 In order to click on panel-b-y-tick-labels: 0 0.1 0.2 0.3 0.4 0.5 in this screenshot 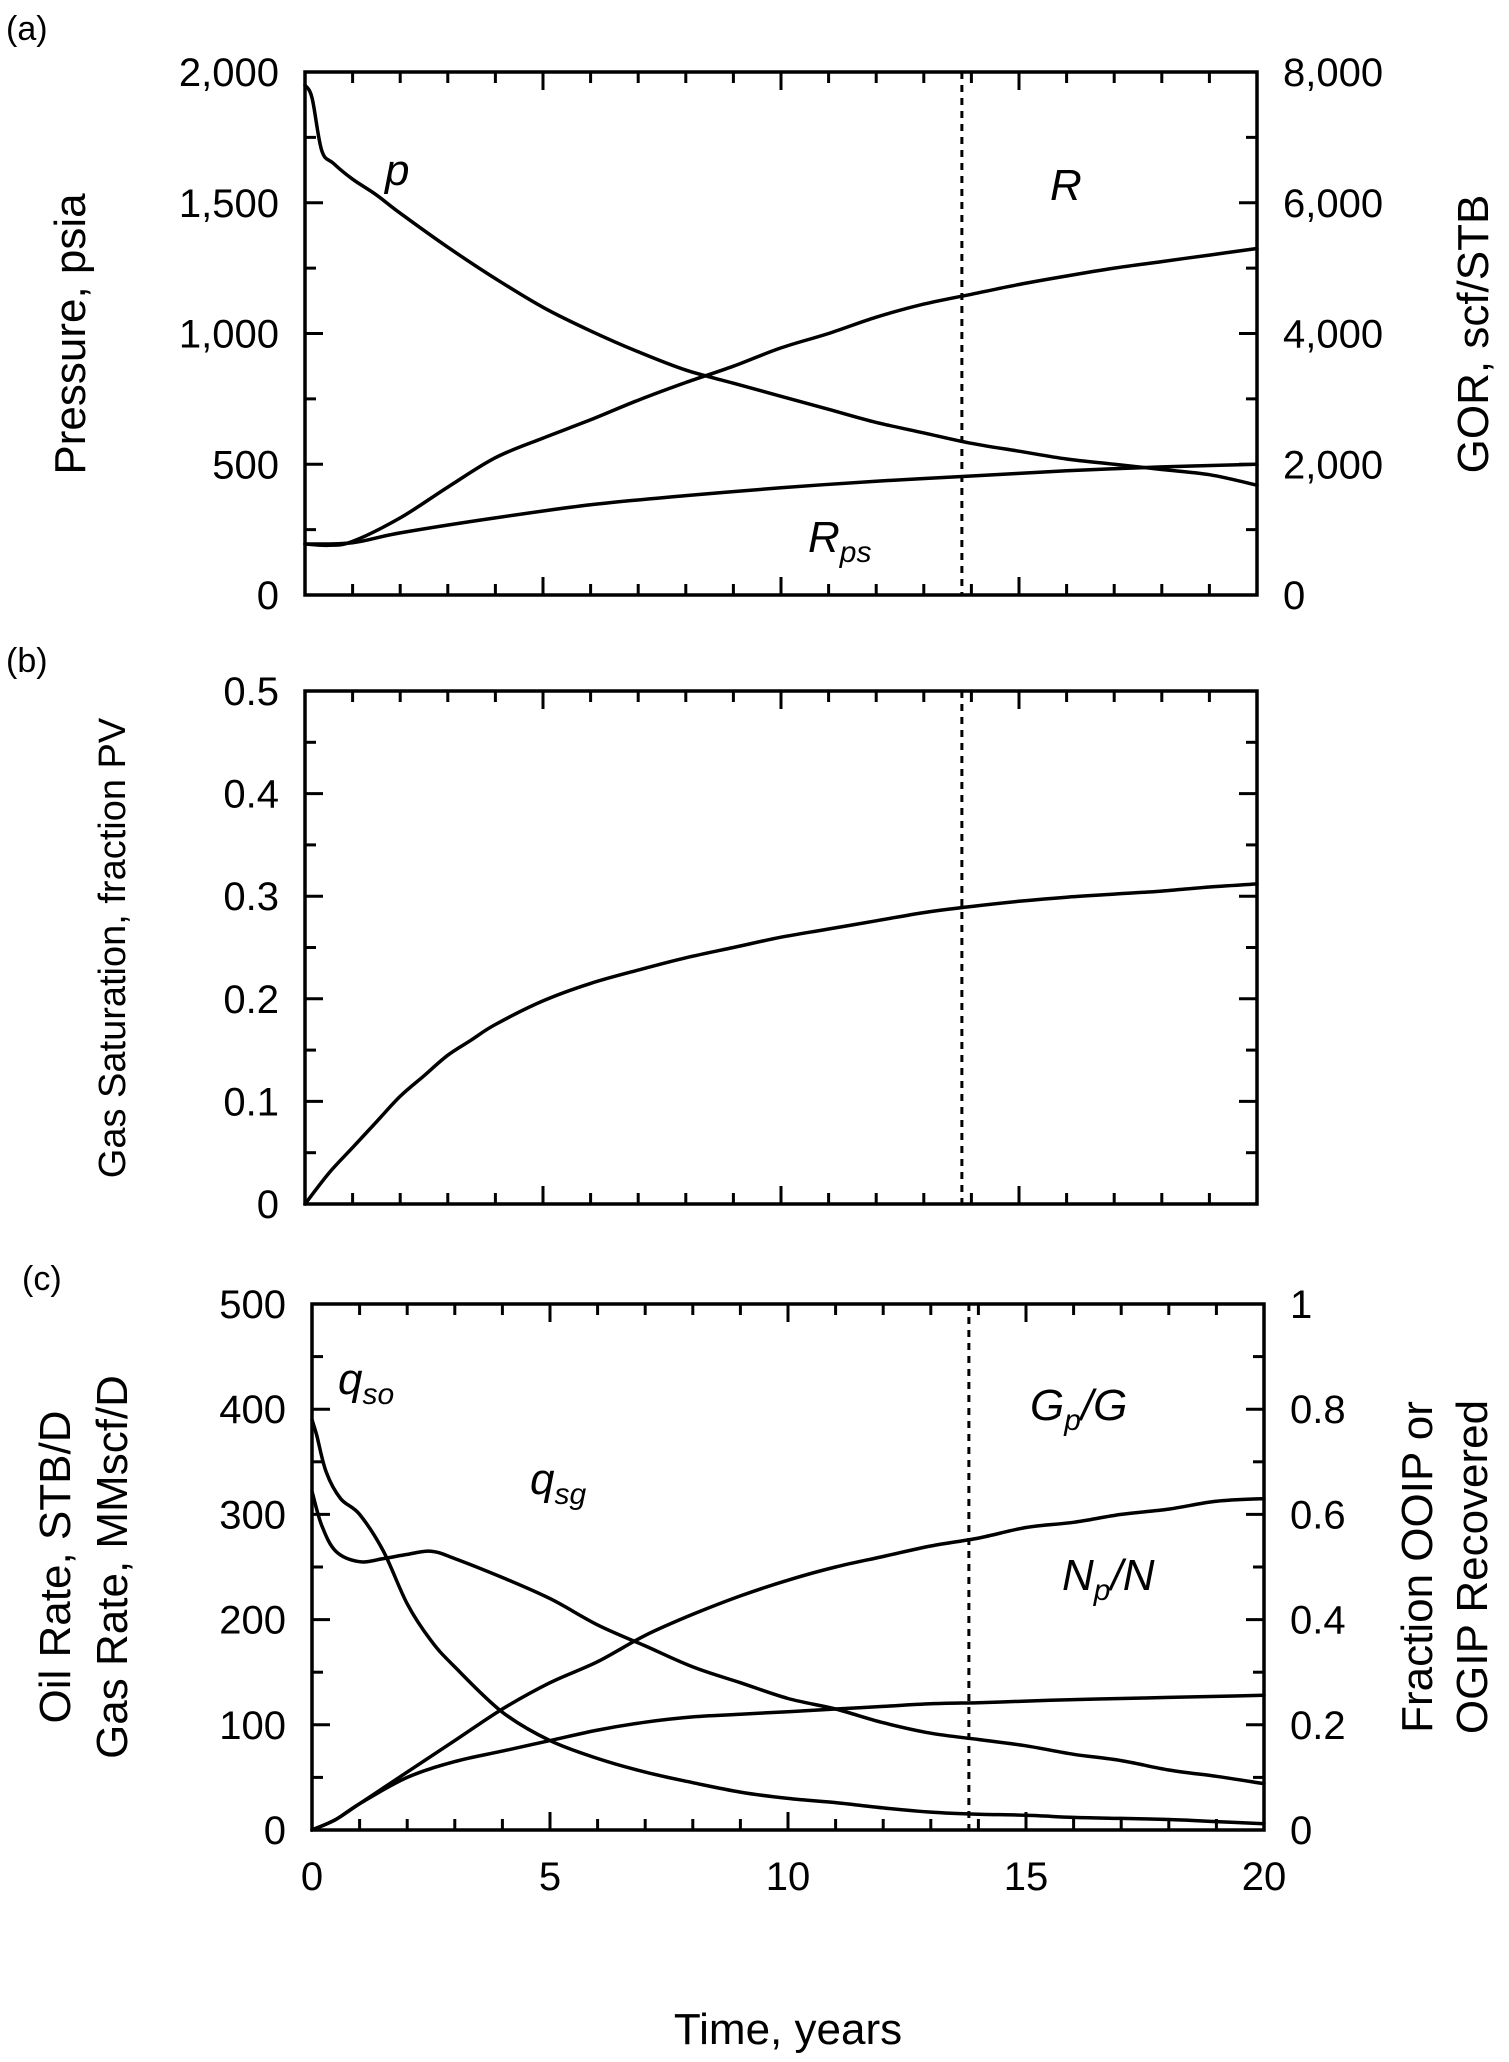, I will do `click(251, 948)`.